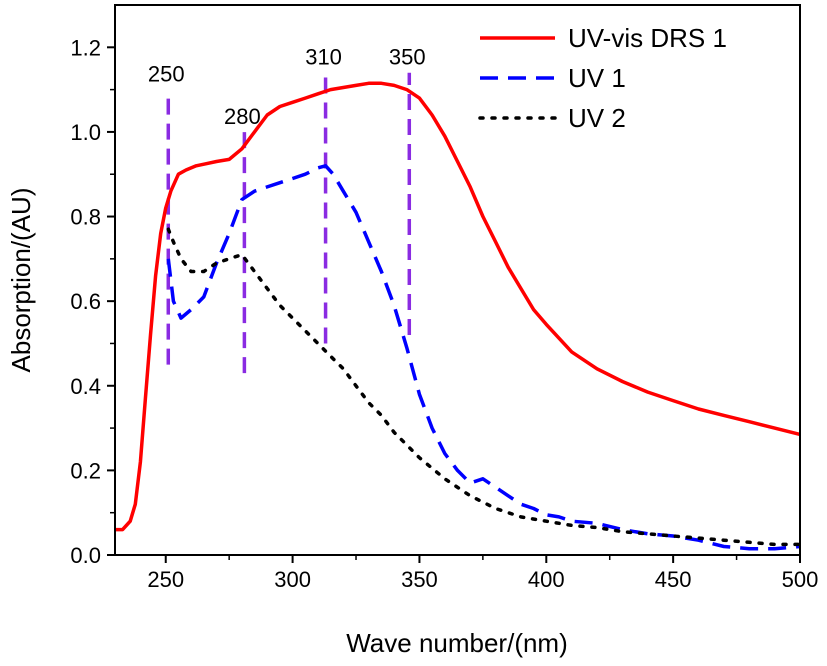 This screenshot has width=827, height=666. I want to click on legend: UV-vis DRS 1 UV 1 UV 2, so click(602, 78).